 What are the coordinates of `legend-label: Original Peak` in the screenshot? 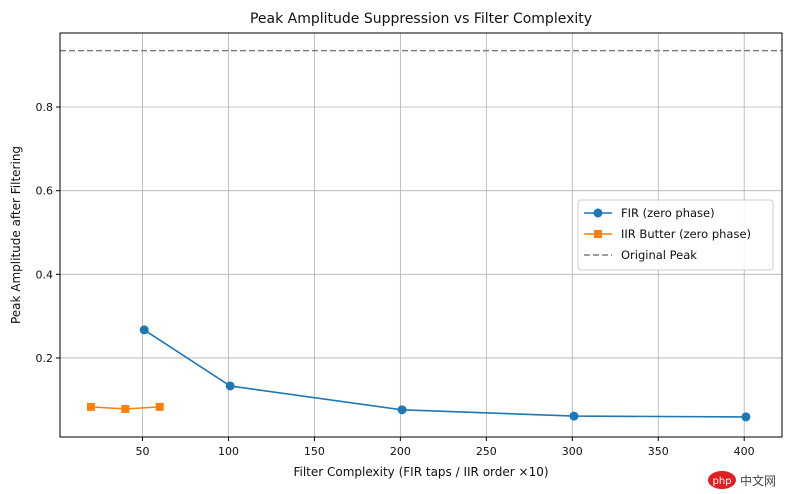 It's located at (659, 255).